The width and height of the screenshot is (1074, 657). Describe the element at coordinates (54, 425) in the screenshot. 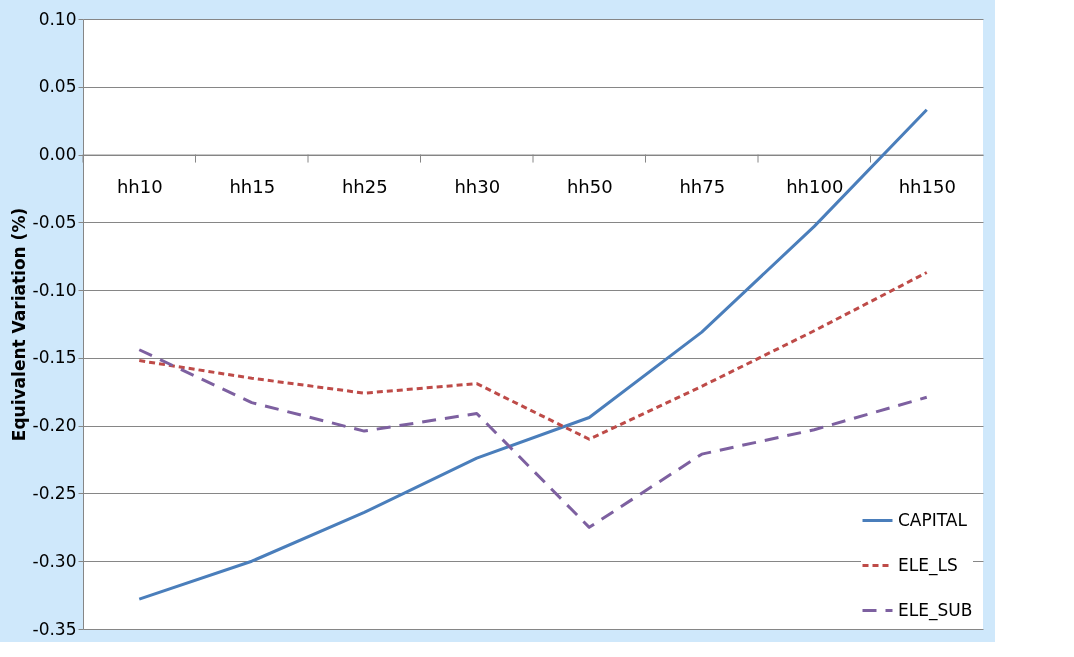

I see `y-tick-label: -0.20` at that location.